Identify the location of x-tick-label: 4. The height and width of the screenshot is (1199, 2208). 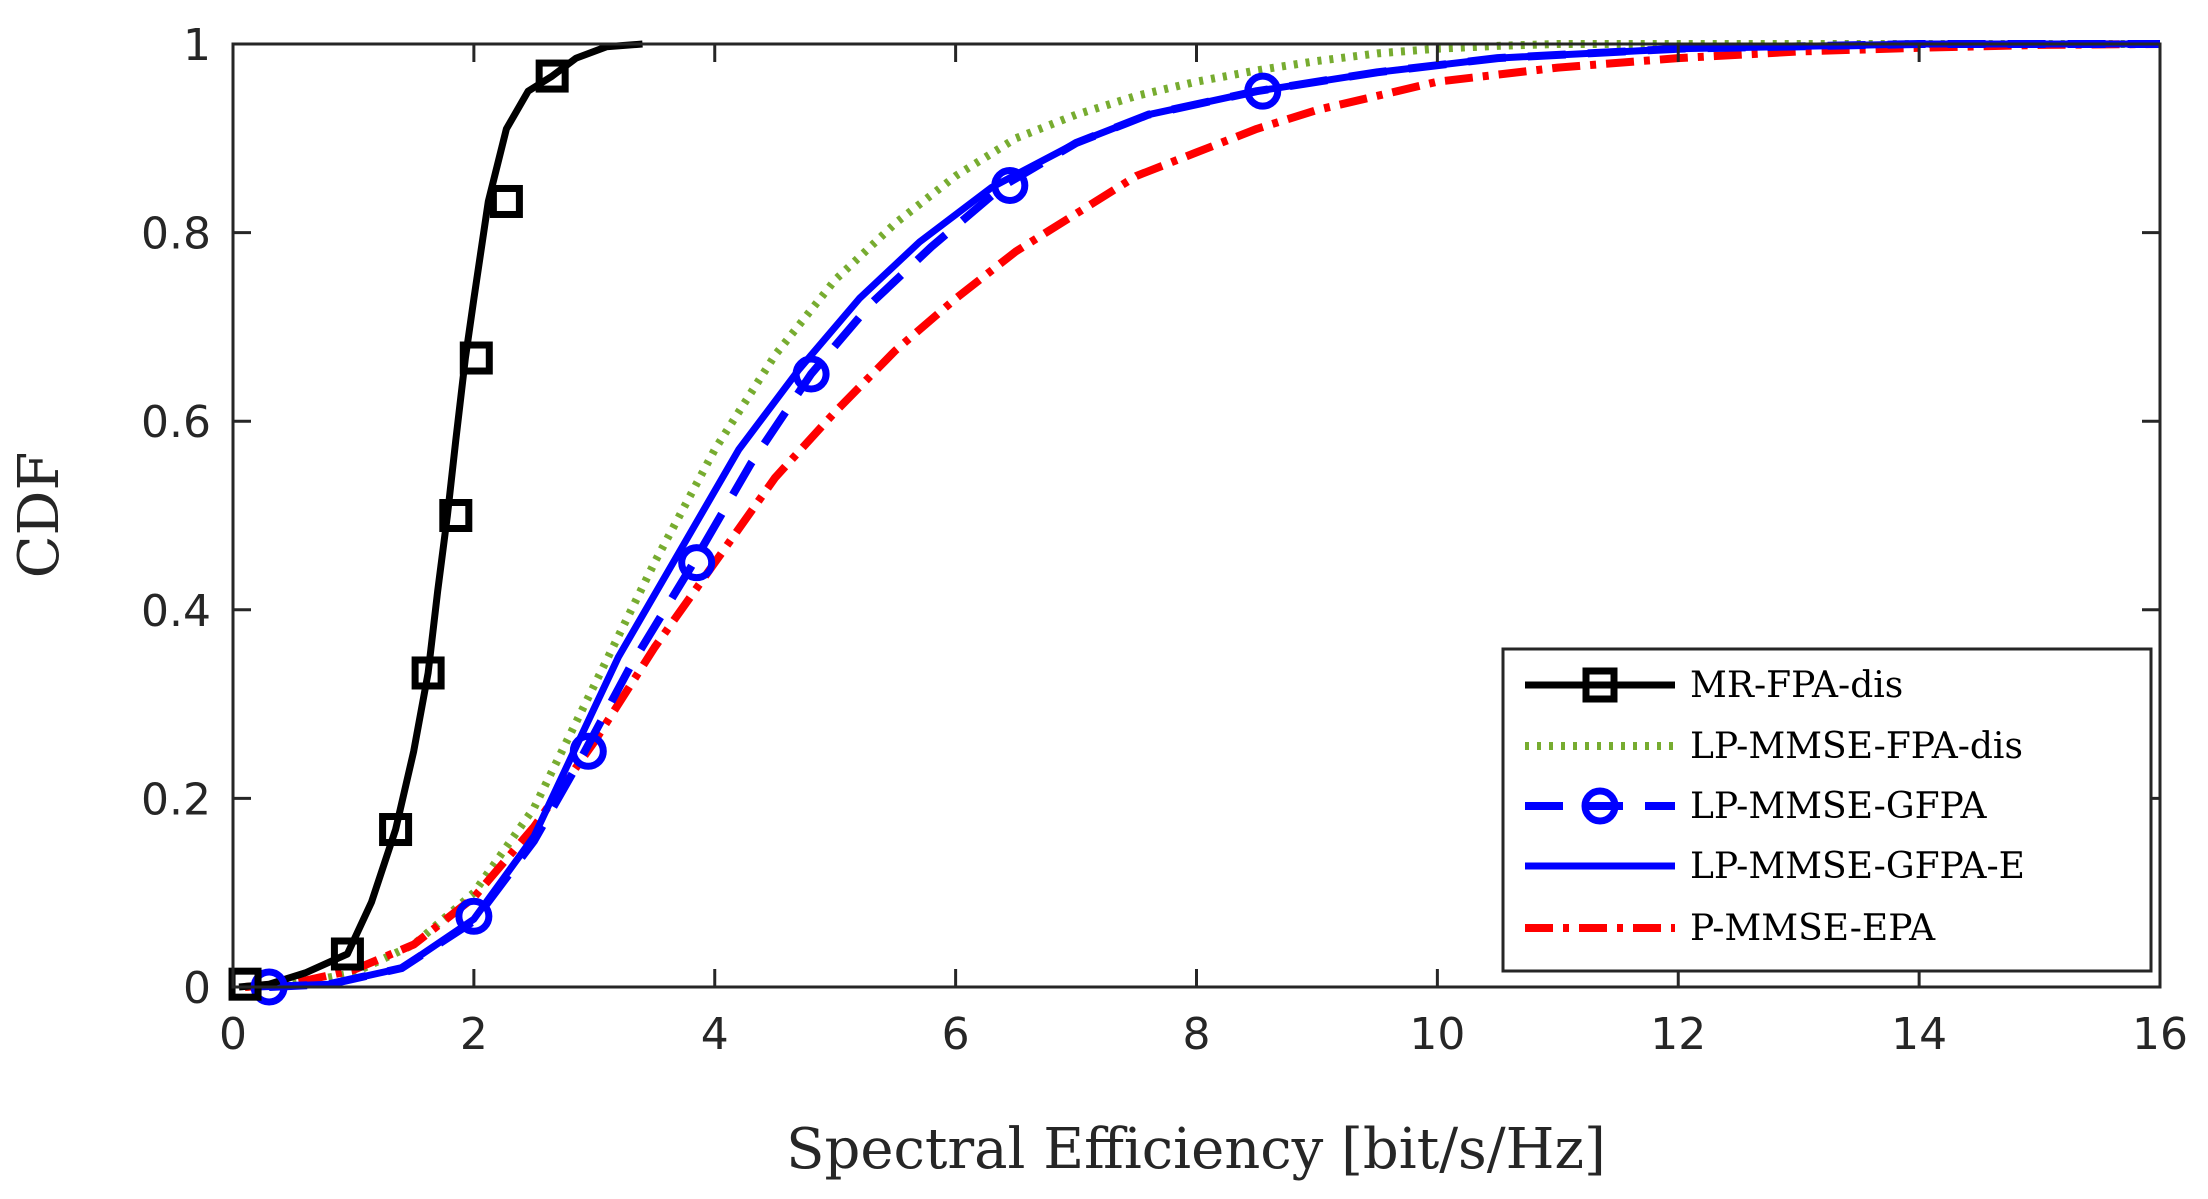
(715, 1034).